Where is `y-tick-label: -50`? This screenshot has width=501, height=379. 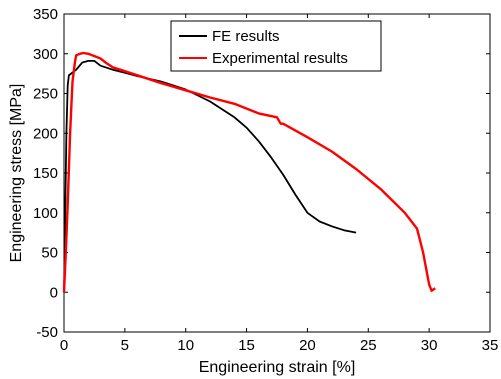
y-tick-label: -50 is located at coordinates (47, 332).